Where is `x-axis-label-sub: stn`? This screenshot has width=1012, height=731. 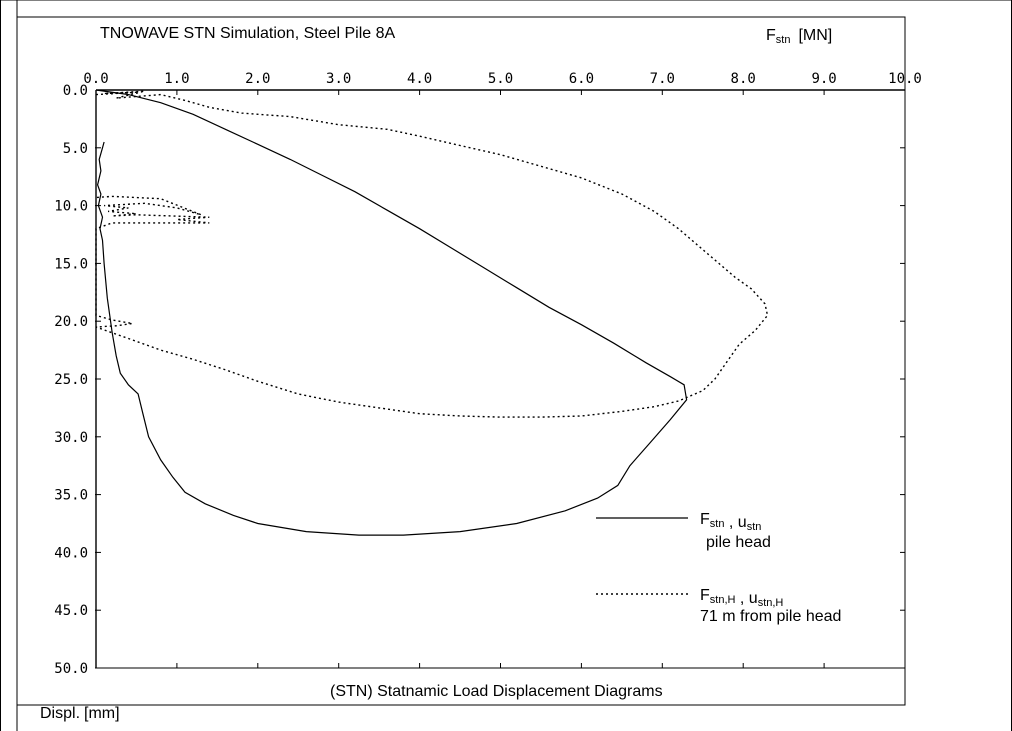 x-axis-label-sub: stn is located at coordinates (783, 40).